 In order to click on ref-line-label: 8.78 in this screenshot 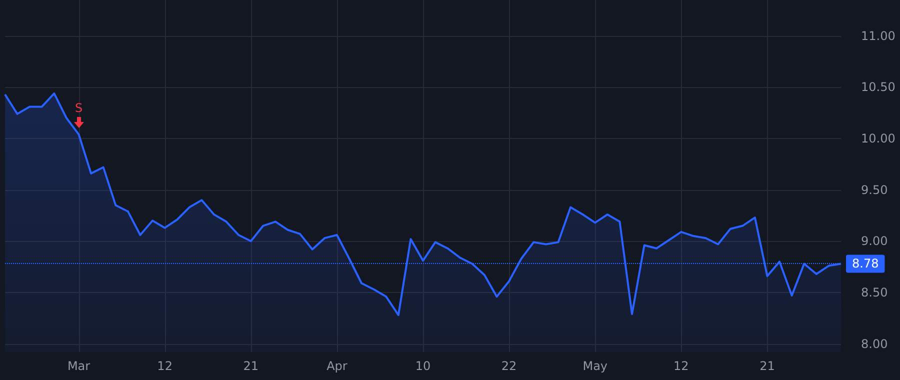, I will do `click(865, 263)`.